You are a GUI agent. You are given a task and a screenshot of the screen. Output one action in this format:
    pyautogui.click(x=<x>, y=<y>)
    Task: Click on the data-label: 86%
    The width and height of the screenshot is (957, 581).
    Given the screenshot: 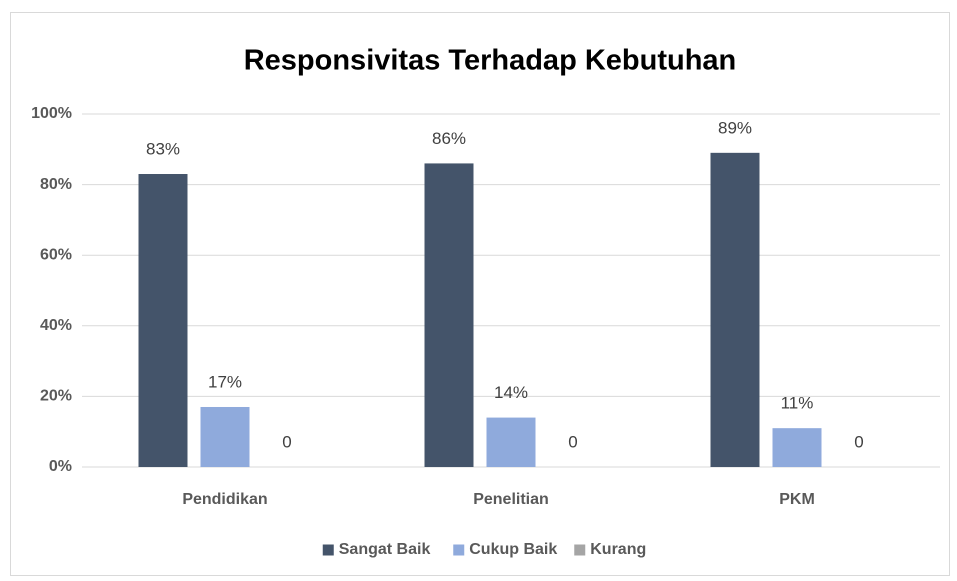 What is the action you would take?
    pyautogui.click(x=449, y=138)
    